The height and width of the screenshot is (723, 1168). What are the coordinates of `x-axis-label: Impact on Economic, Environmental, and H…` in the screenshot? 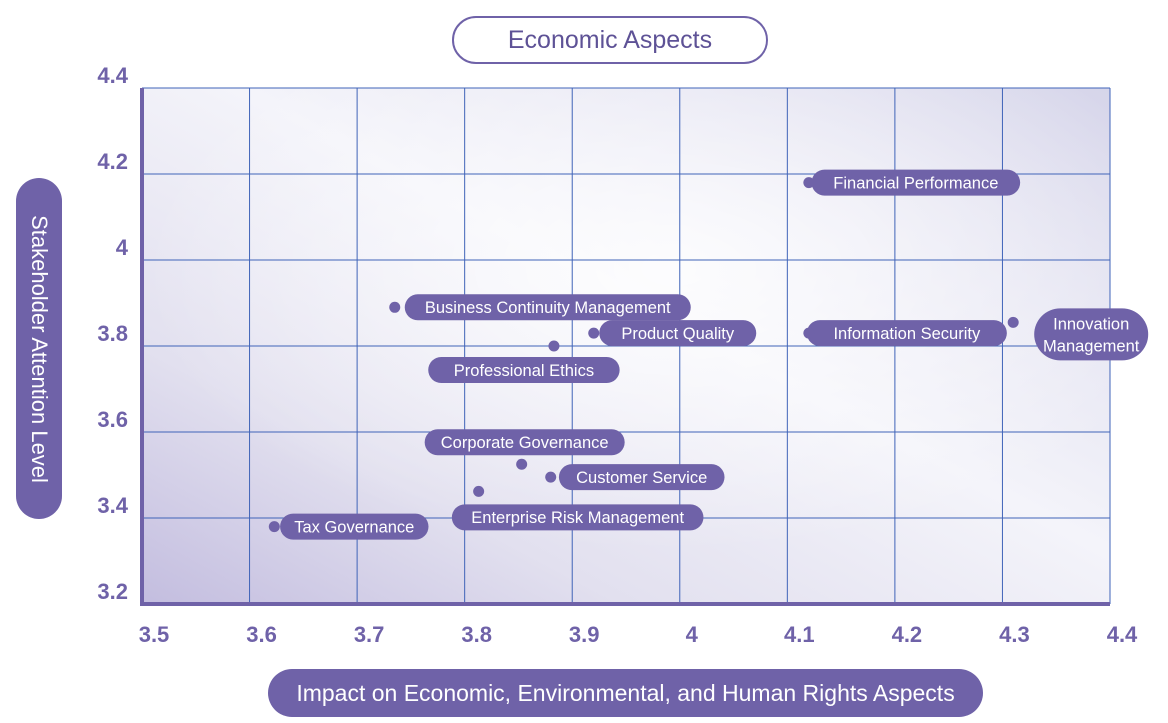 It's located at (625, 693).